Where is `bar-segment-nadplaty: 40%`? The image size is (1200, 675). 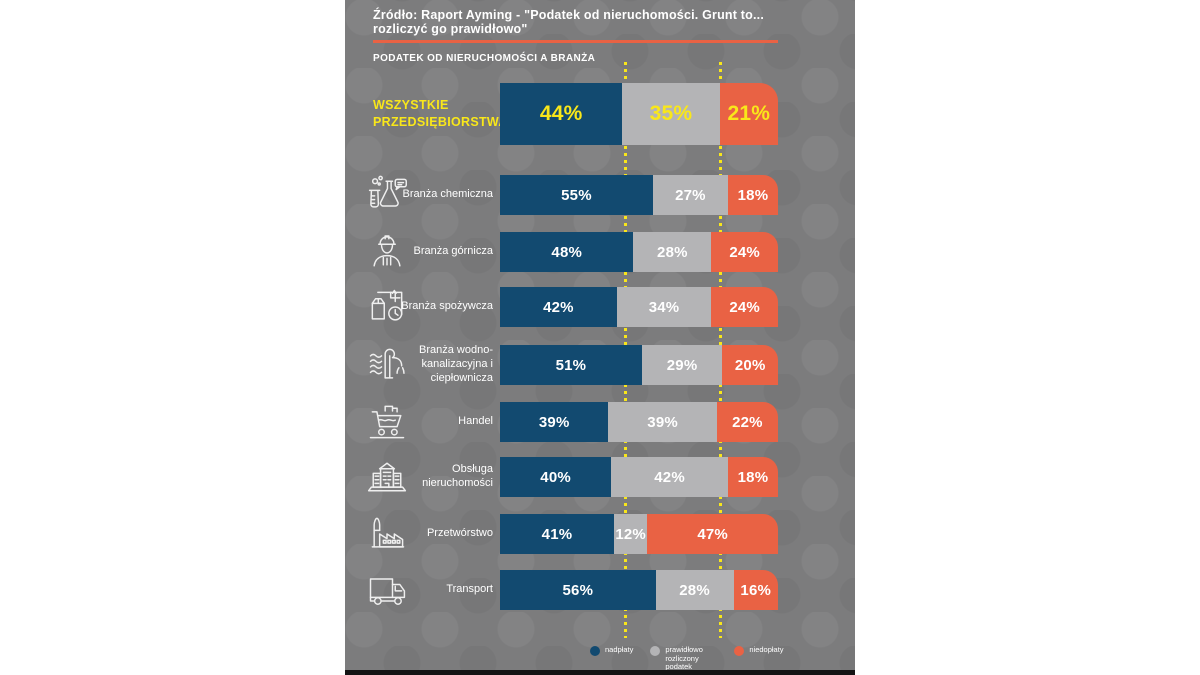
bar-segment-nadplaty: 40% is located at coordinates (556, 477).